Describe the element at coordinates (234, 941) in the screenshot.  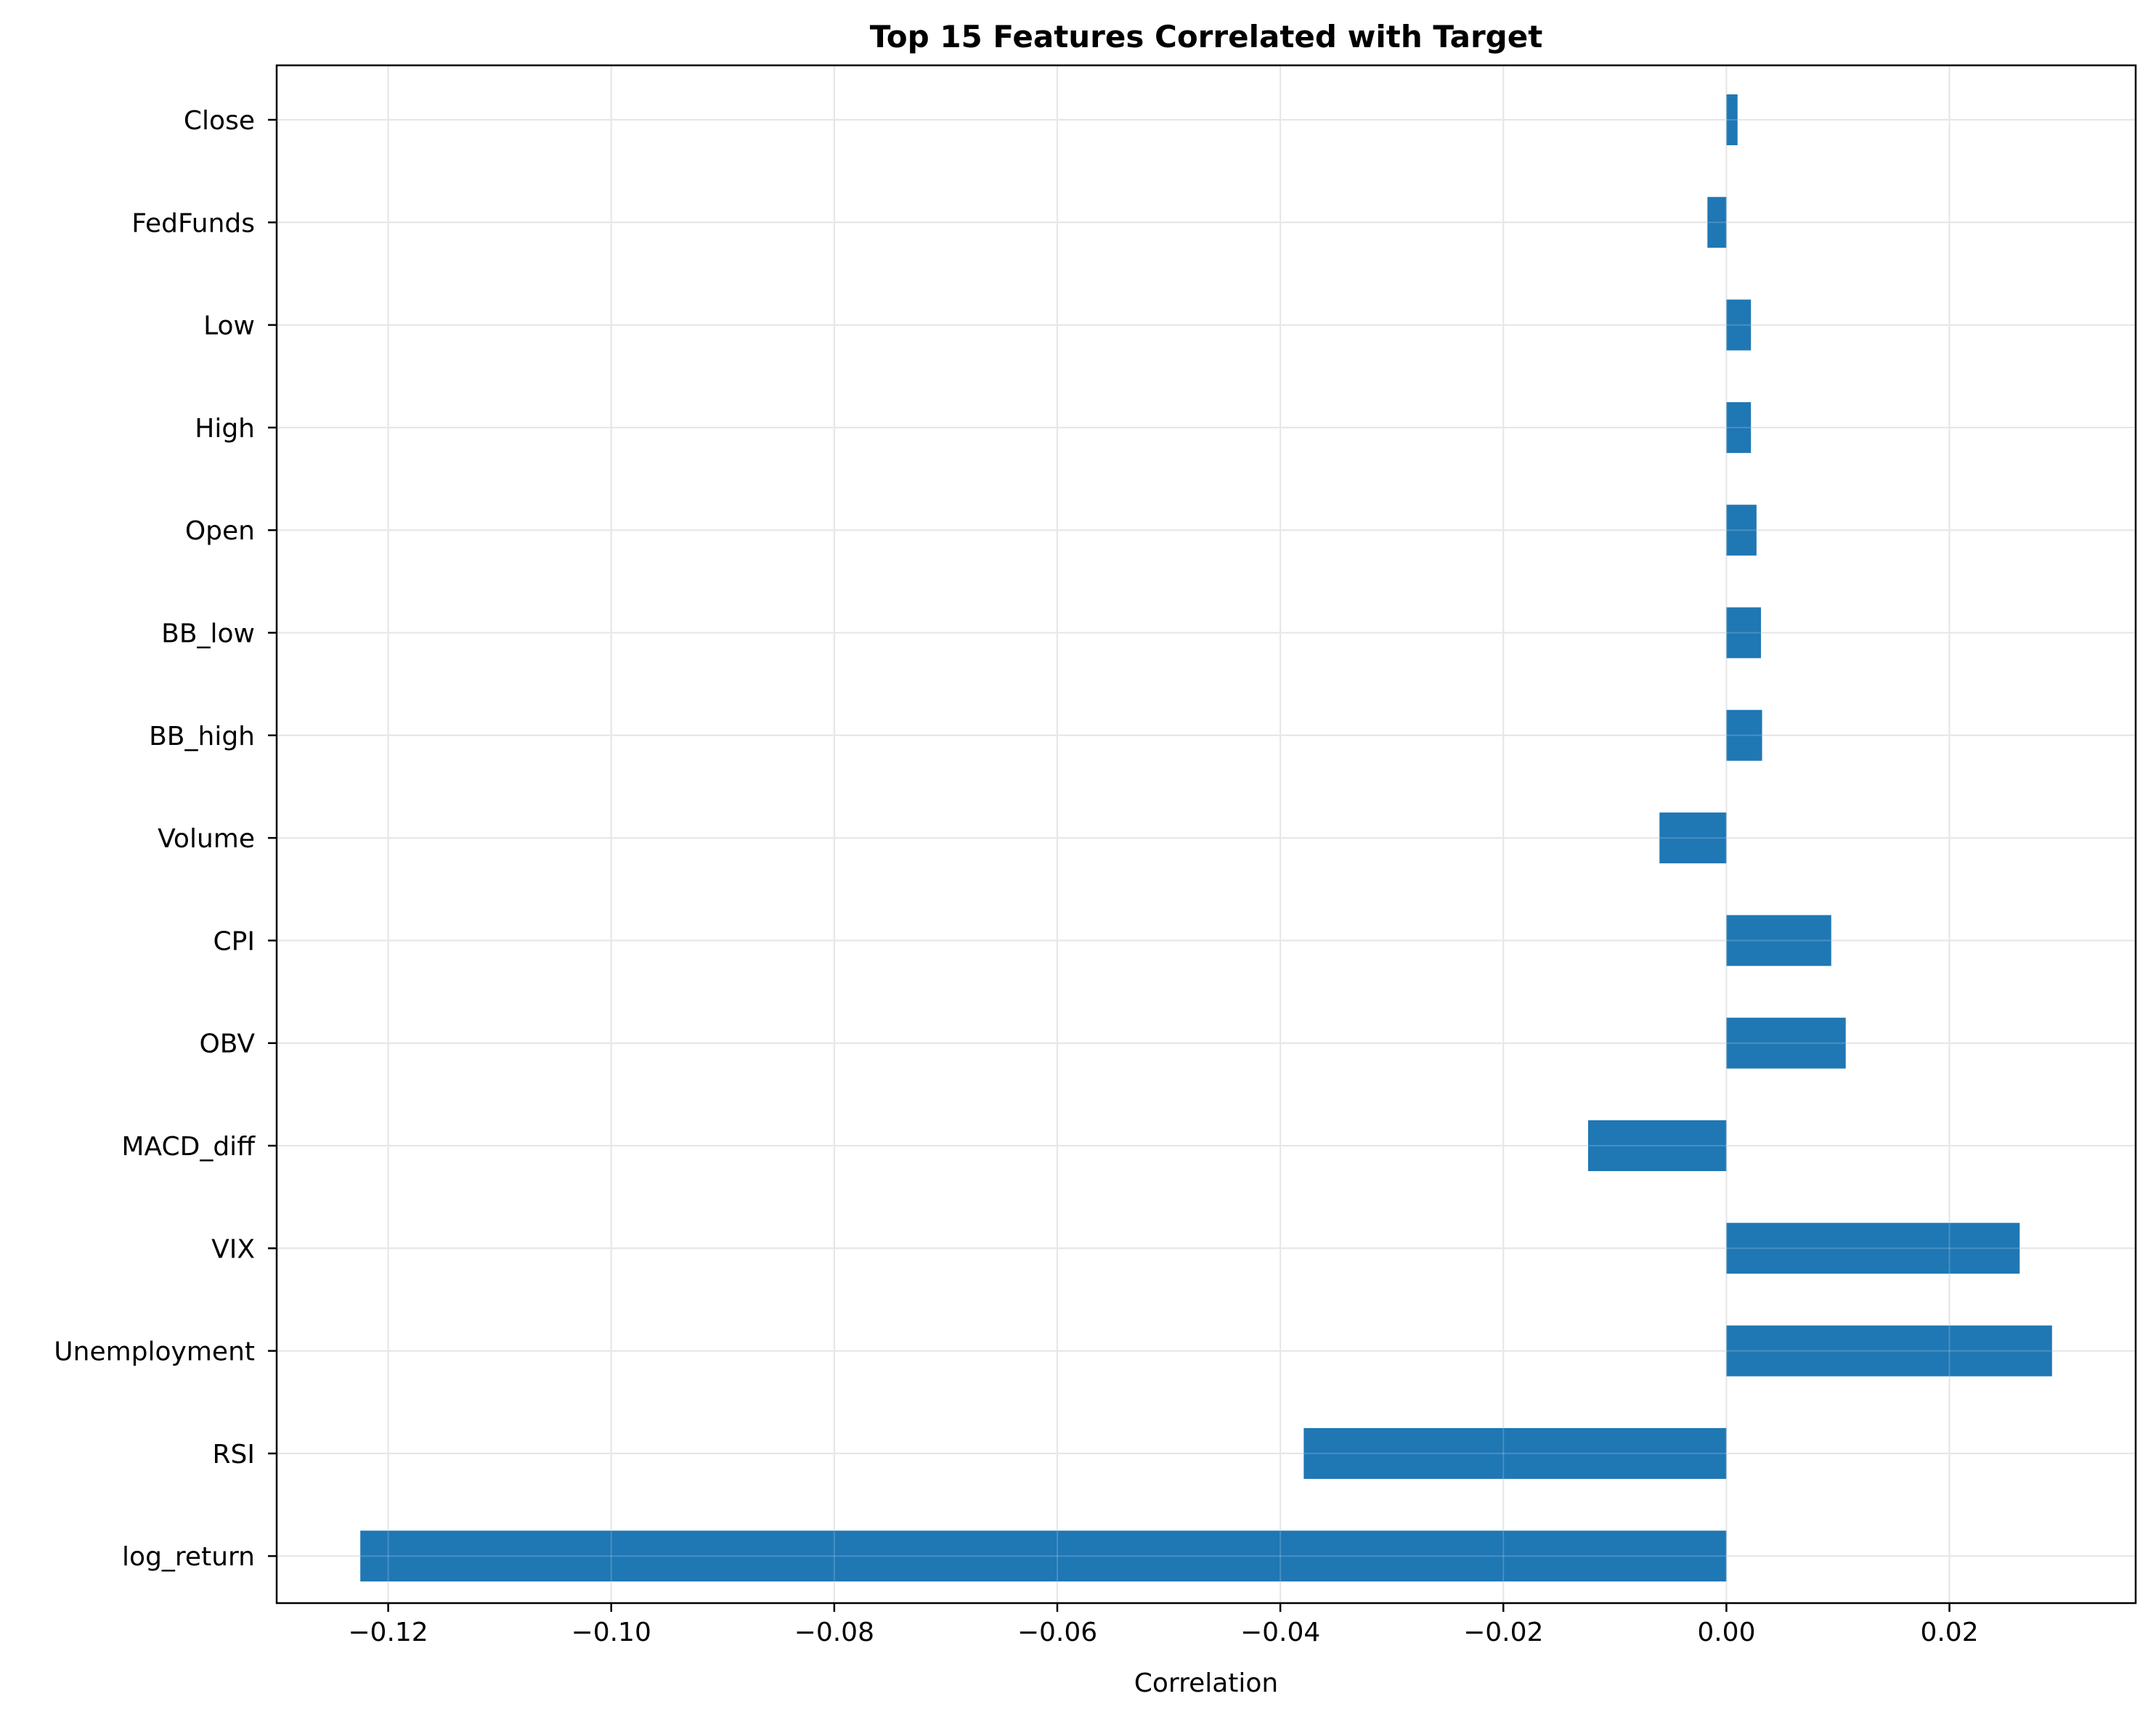
I see `y-tick-label: CPI` at that location.